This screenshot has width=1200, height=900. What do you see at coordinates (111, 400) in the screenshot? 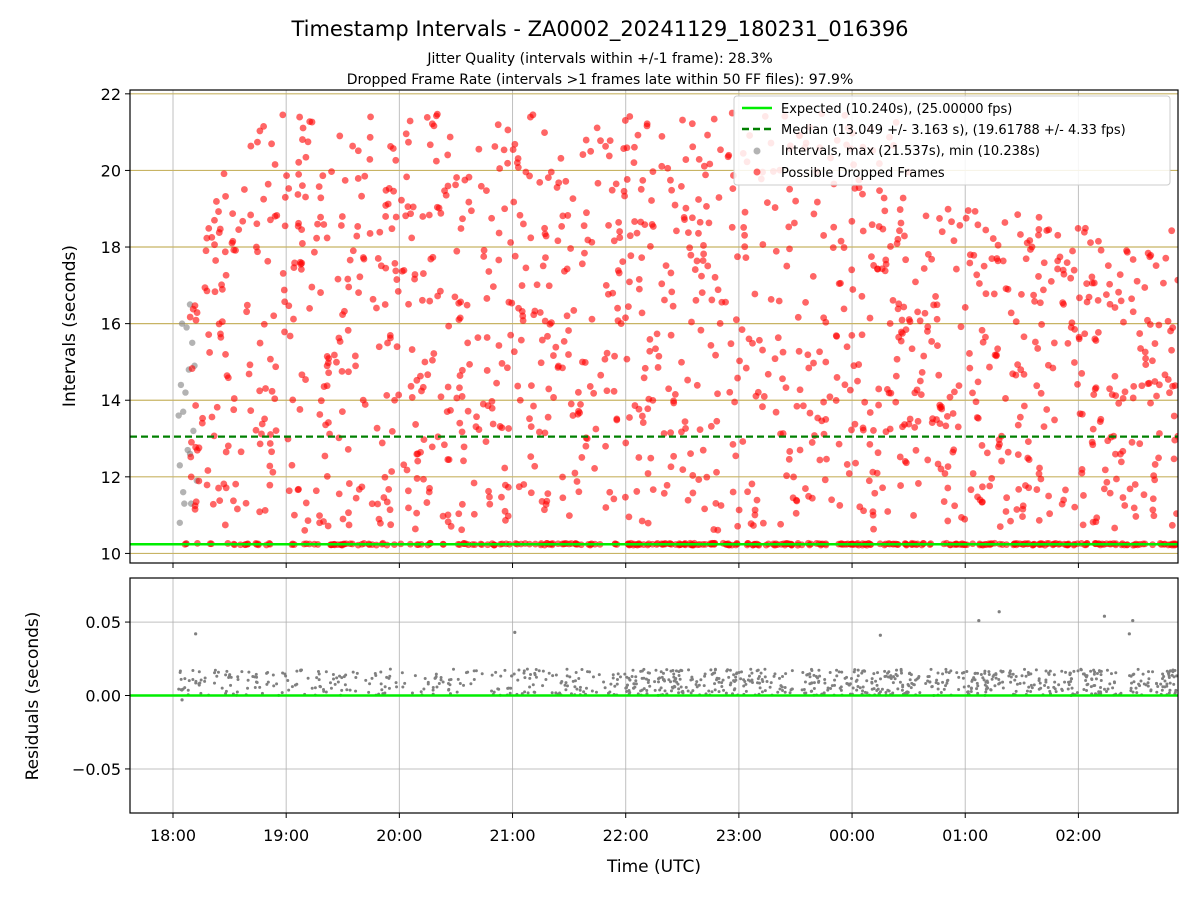
I see `intervals-y-tick-label-14: 14` at bounding box center [111, 400].